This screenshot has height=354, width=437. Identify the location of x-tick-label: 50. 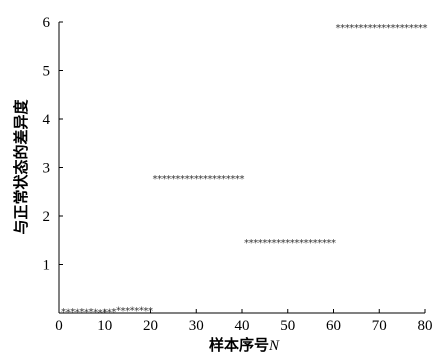
(287, 326).